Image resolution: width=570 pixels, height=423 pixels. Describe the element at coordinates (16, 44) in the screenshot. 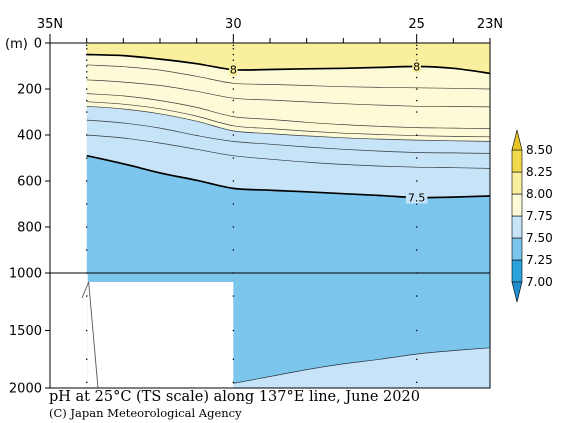

I see `y-axis-unit-label: (m)` at that location.